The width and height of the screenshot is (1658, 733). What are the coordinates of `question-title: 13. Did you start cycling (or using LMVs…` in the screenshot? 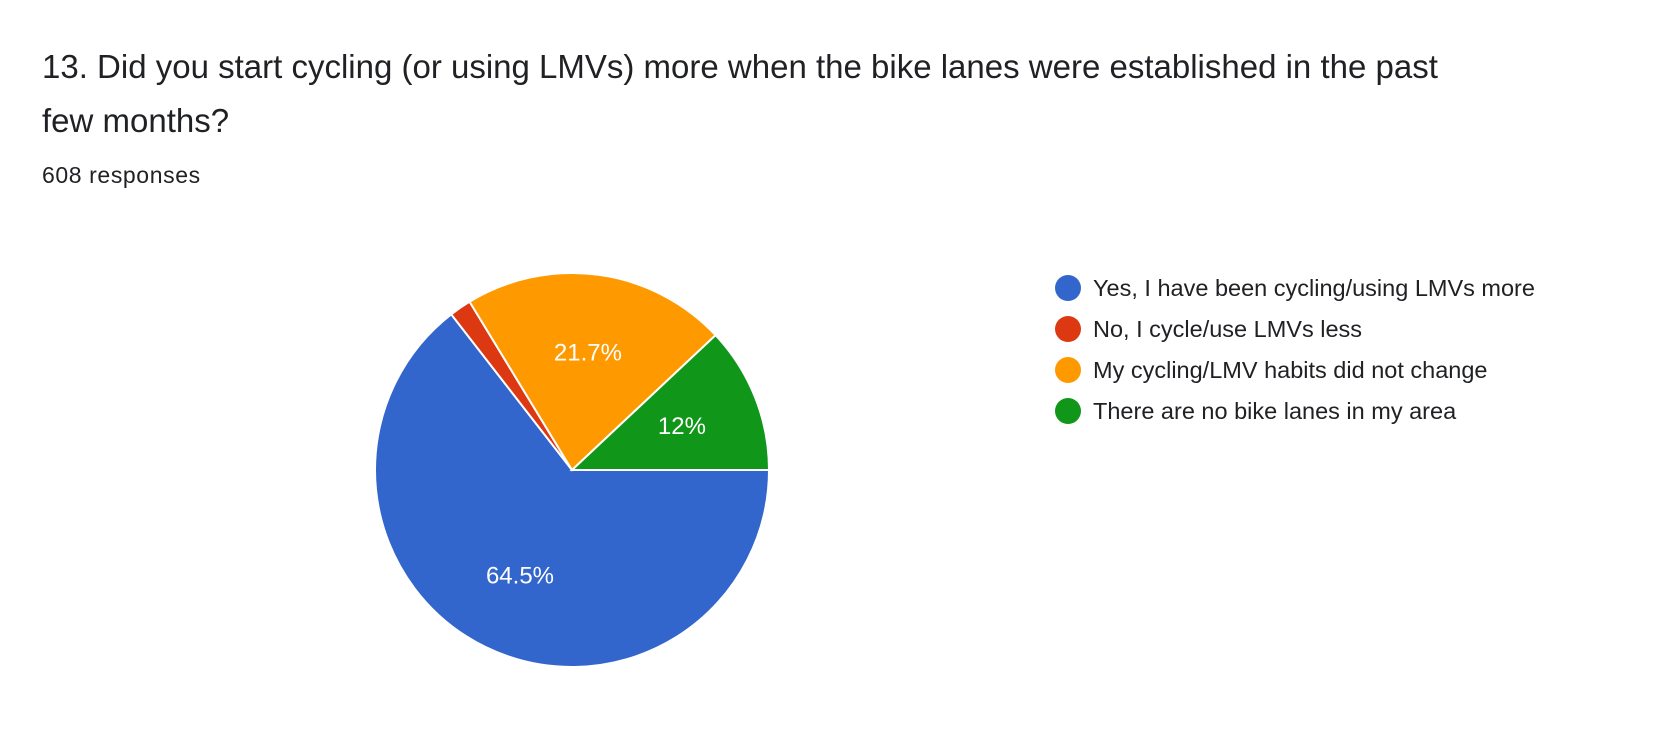 It's located at (740, 93).